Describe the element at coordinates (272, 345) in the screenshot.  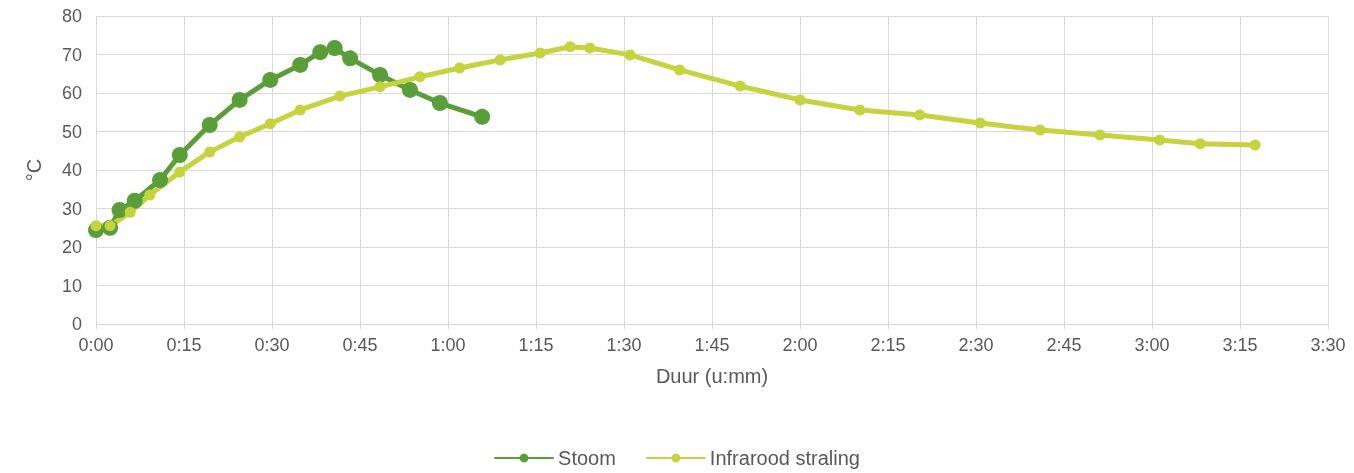
I see `x-tick-label: 0:30` at that location.